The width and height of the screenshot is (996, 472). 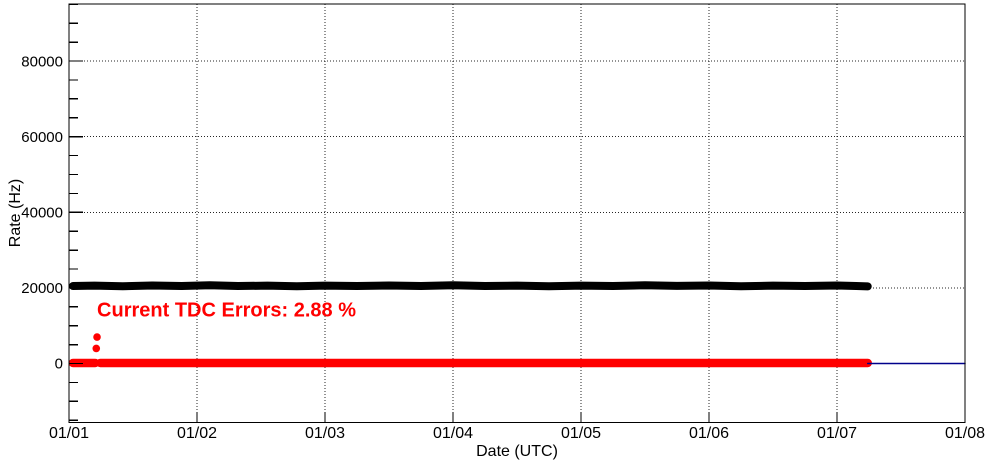 What do you see at coordinates (15, 213) in the screenshot?
I see `y-axis-title: Rate (Hz)` at bounding box center [15, 213].